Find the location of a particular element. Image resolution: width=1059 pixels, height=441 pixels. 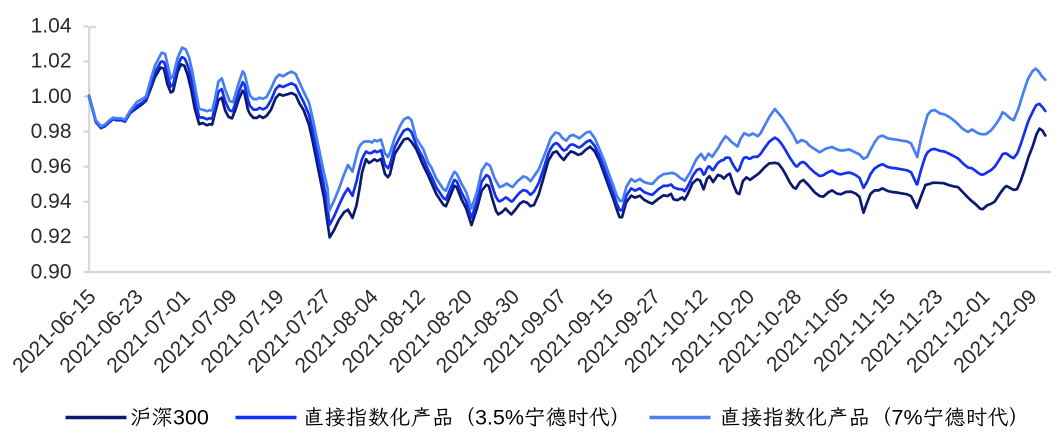

svg-text: 0.94 is located at coordinates (51, 201).